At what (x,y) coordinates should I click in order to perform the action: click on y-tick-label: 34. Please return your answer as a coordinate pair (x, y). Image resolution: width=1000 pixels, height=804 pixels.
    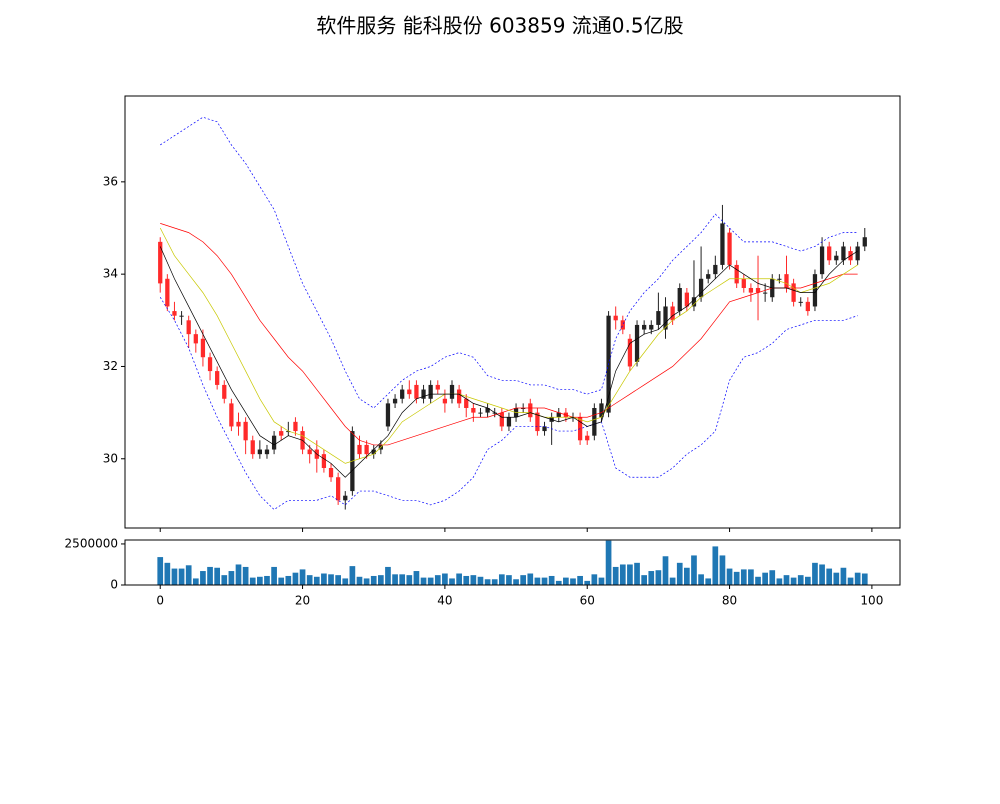
    Looking at the image, I should click on (110, 274).